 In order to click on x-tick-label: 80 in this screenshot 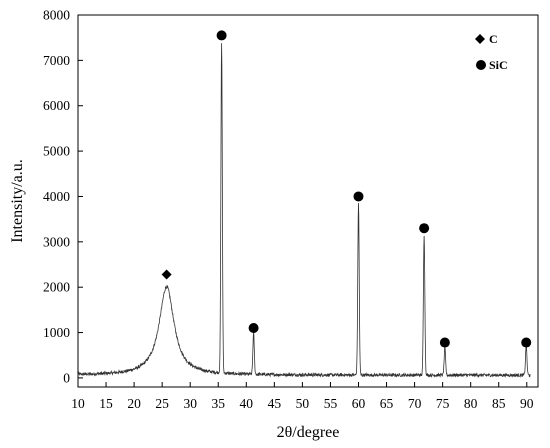, I will do `click(471, 403)`.